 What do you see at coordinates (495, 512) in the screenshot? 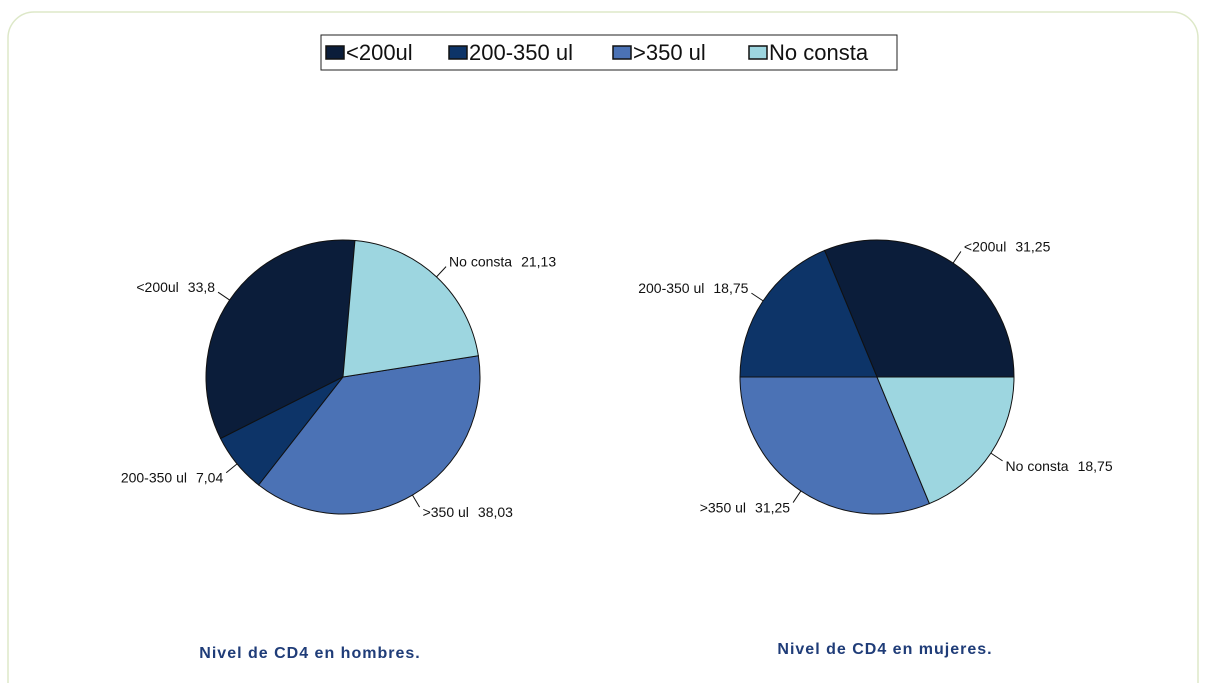
I see `data-label-value: 38,03` at bounding box center [495, 512].